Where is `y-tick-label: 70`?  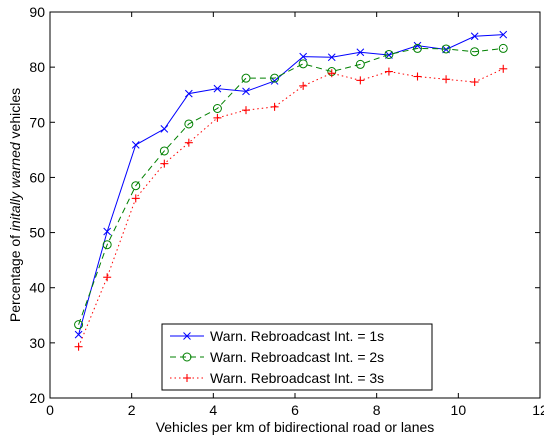 y-tick-label: 70 is located at coordinates (37, 122).